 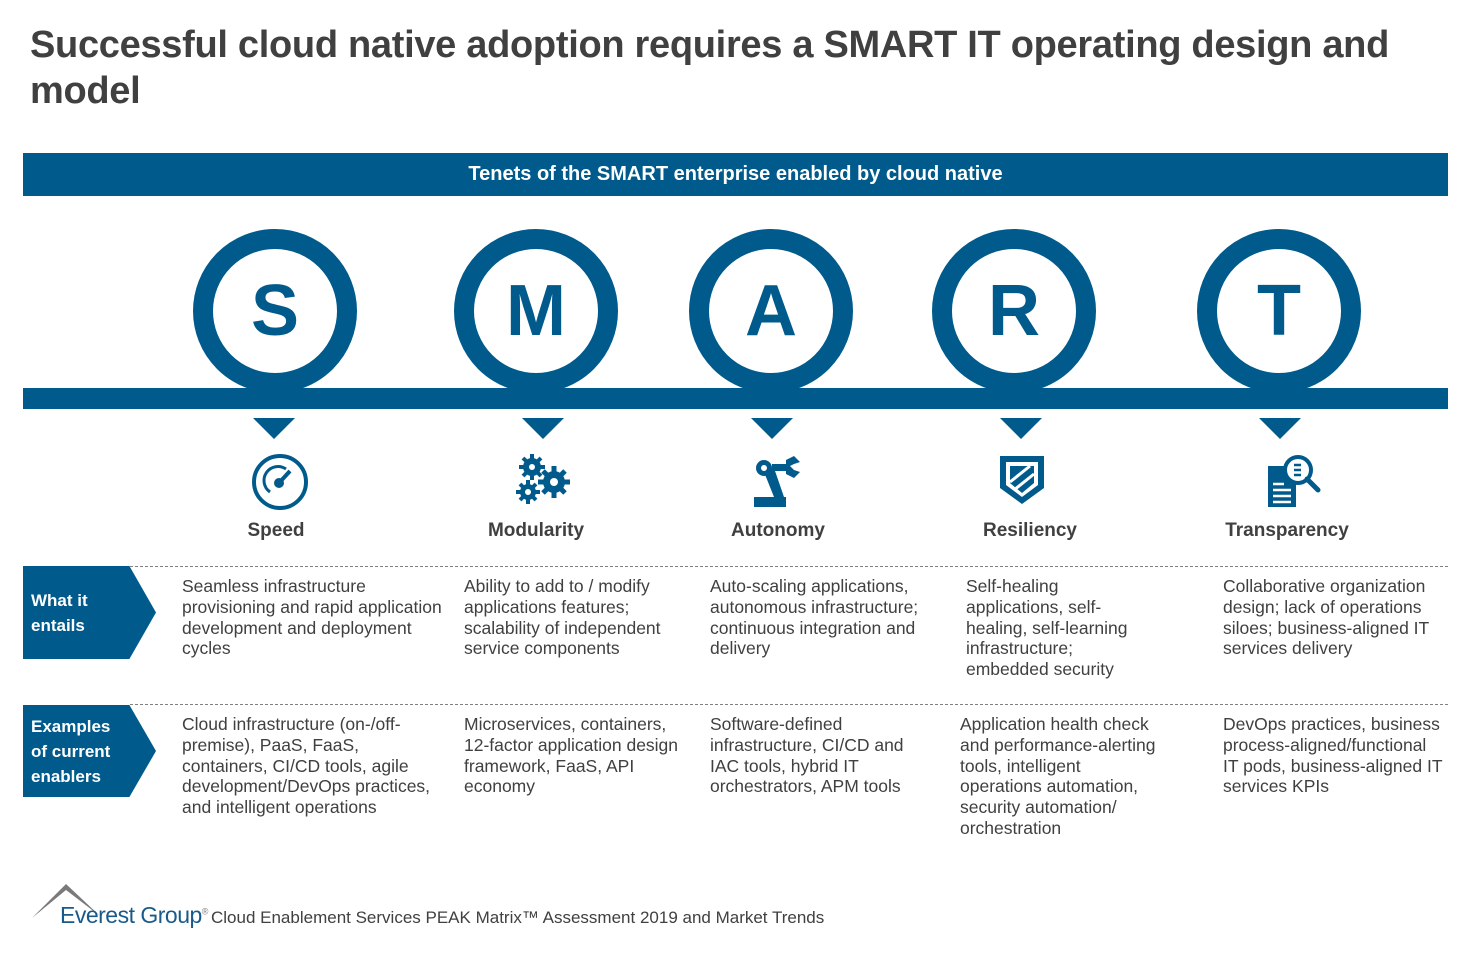 What do you see at coordinates (543, 479) in the screenshot?
I see `gears-icon` at bounding box center [543, 479].